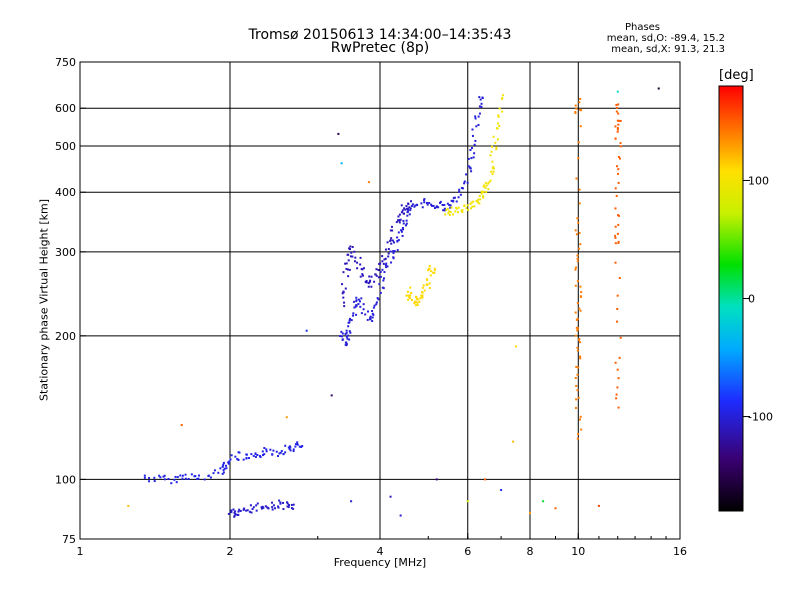 Image resolution: width=800 pixels, height=600 pixels. What do you see at coordinates (642, 27) in the screenshot?
I see `stats-title: Phases` at bounding box center [642, 27].